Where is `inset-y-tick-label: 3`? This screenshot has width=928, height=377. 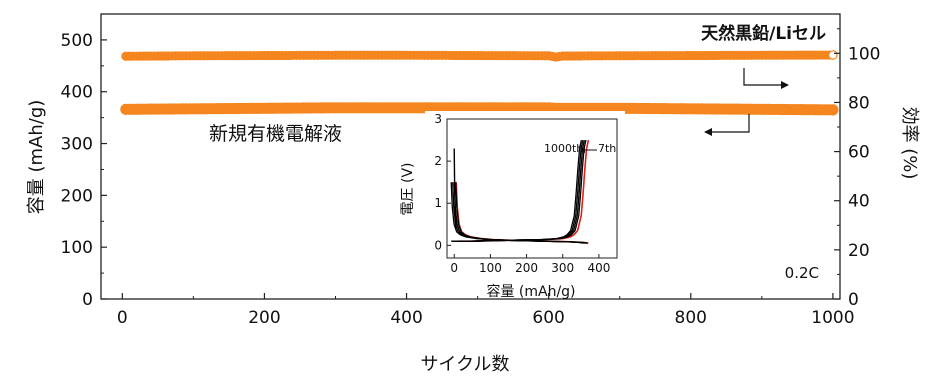 inset-y-tick-label: 3 is located at coordinates (438, 119).